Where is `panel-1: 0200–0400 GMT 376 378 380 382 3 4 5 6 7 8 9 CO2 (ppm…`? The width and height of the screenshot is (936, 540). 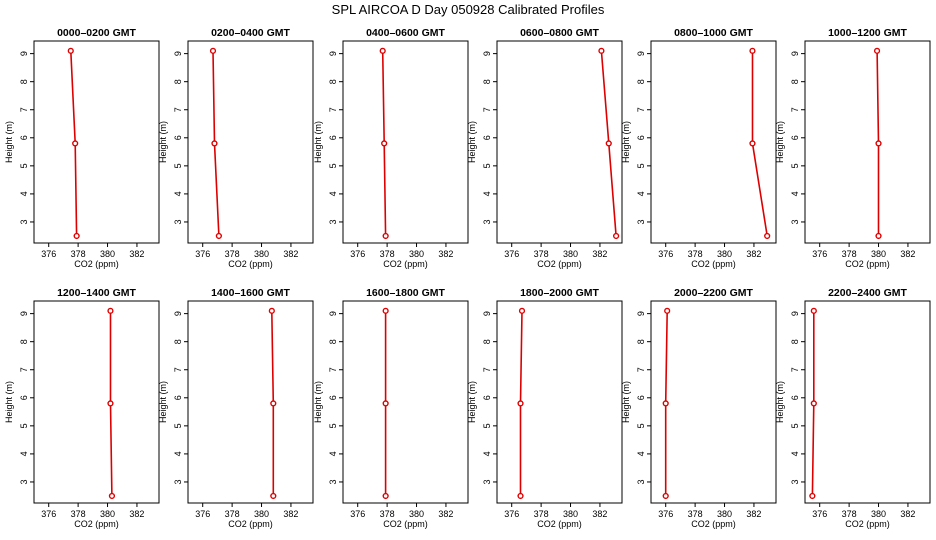 panel-1: 0200–0400 GMT 376 378 380 382 3 4 5 6 7 8 9 CO2 (ppm… is located at coordinates (236, 148).